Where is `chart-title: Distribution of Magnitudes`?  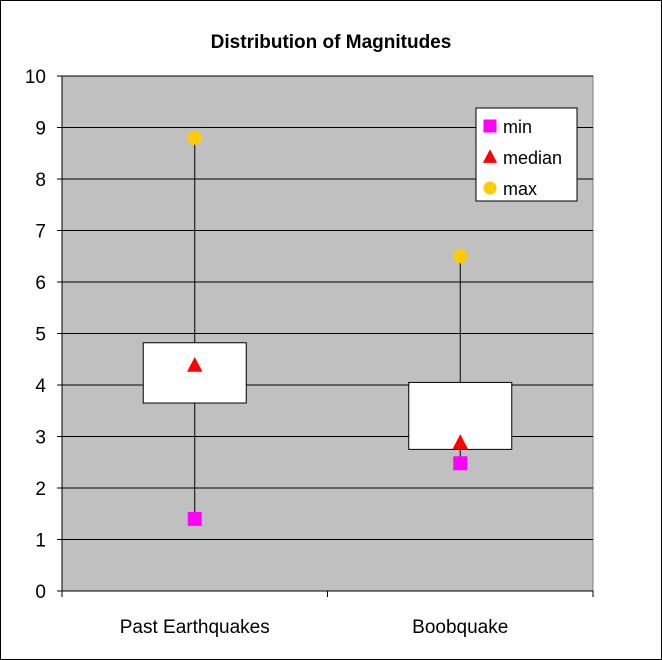
chart-title: Distribution of Magnitudes is located at coordinates (331, 42).